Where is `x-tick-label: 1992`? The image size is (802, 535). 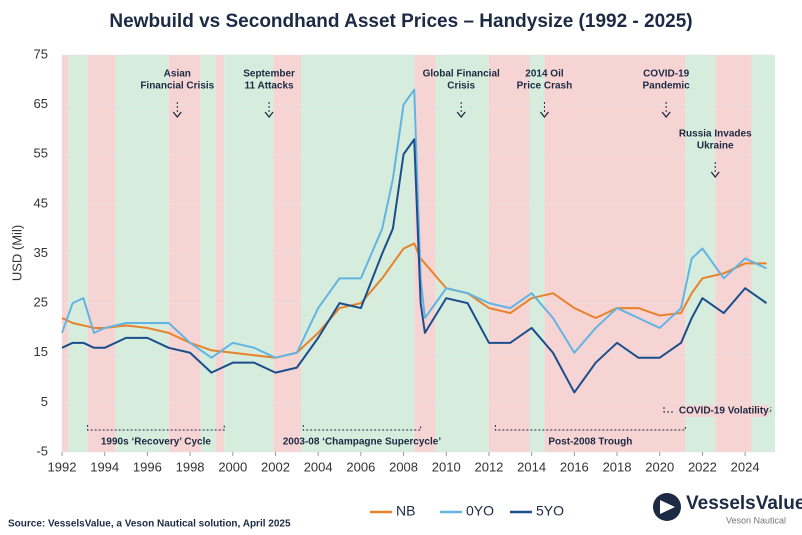
x-tick-label: 1992 is located at coordinates (62, 466).